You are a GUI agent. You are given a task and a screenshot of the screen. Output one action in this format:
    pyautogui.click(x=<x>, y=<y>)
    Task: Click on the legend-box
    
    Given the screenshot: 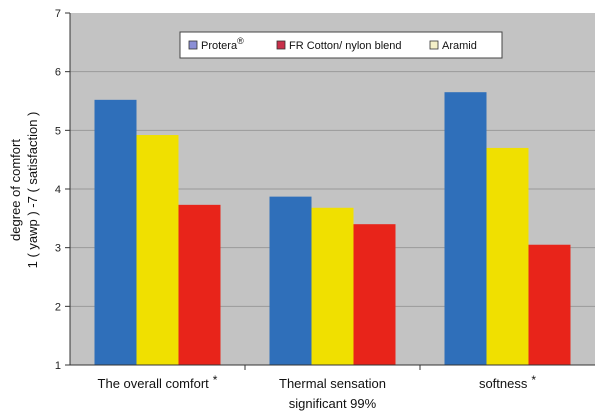 What is the action you would take?
    pyautogui.click(x=341, y=45)
    